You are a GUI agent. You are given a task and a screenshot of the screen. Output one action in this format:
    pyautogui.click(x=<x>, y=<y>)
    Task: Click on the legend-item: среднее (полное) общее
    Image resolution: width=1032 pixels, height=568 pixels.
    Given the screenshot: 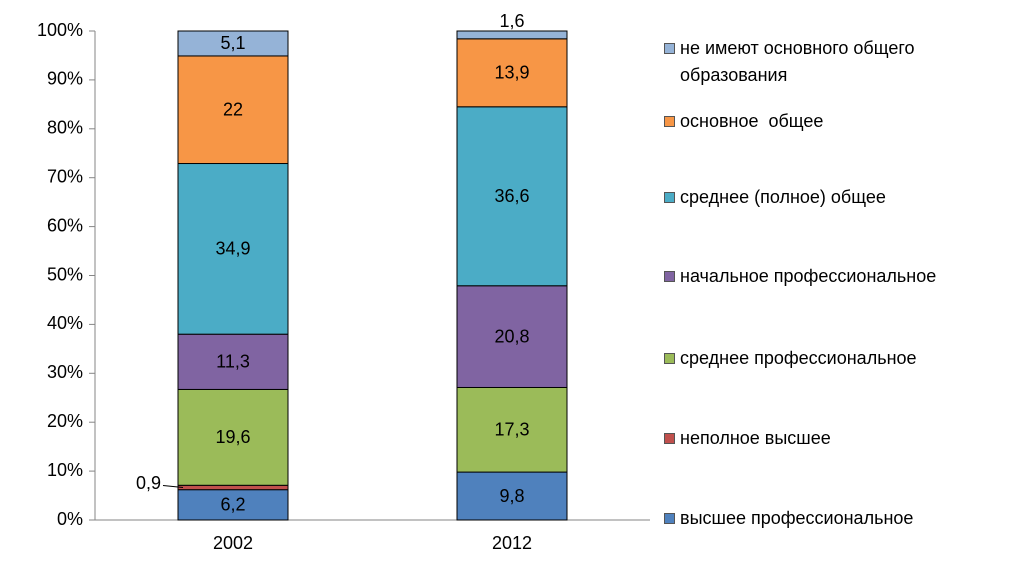 What is the action you would take?
    pyautogui.click(x=838, y=197)
    